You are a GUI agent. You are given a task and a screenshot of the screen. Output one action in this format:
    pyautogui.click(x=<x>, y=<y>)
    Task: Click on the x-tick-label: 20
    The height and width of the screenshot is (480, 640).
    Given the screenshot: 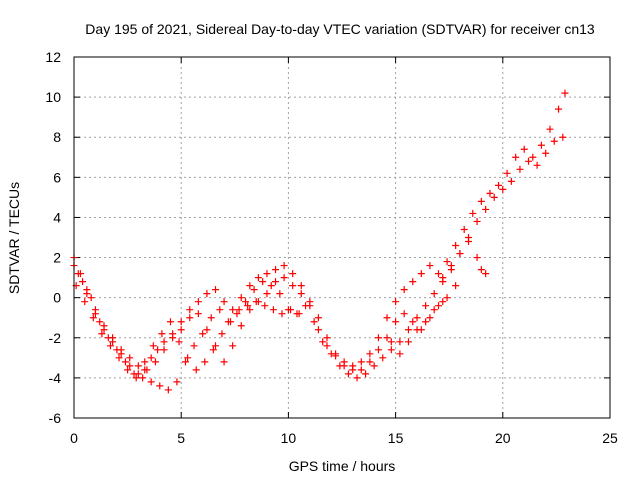 What is the action you would take?
    pyautogui.click(x=503, y=438)
    